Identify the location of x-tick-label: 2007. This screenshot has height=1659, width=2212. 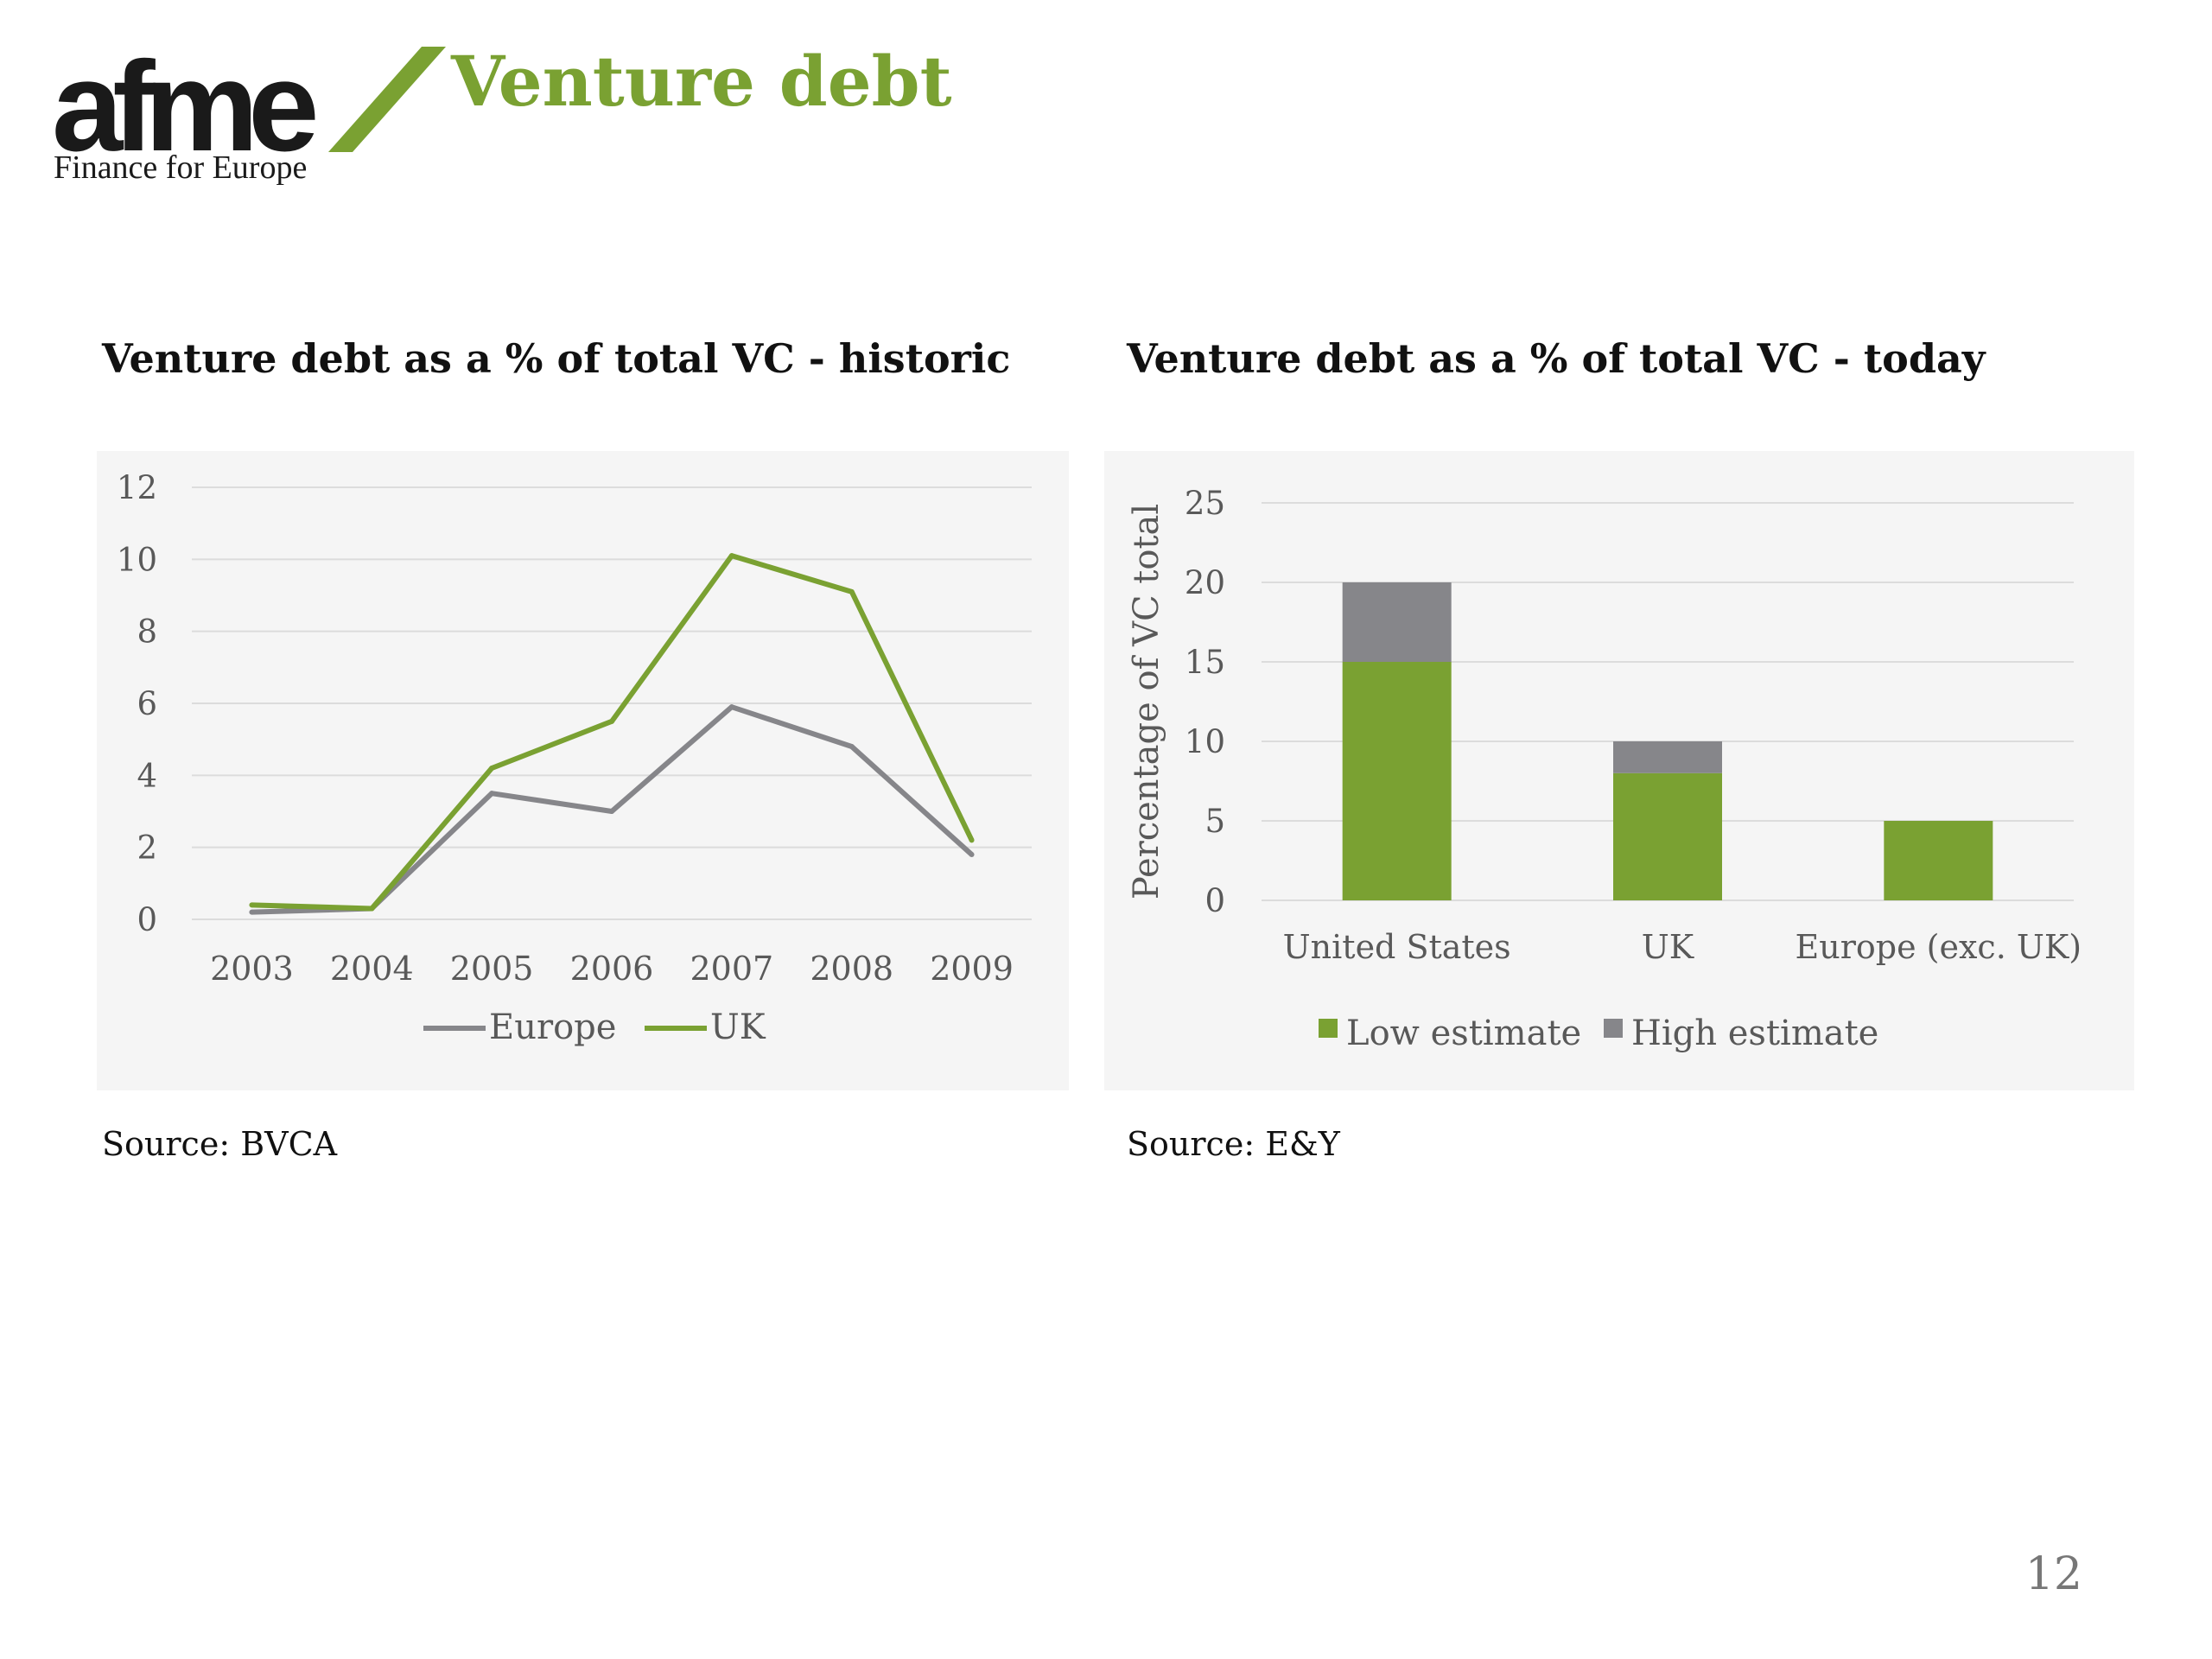
(731, 969).